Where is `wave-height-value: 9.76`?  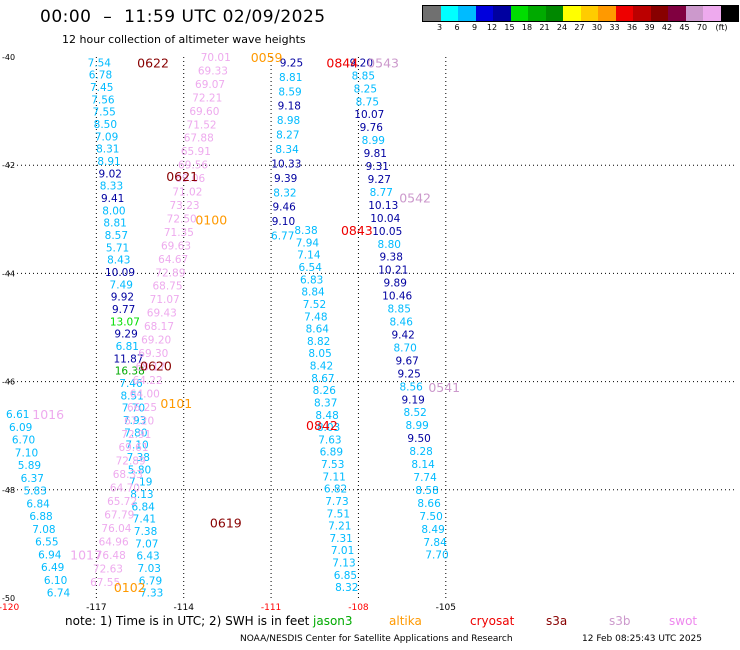 wave-height-value: 9.76 is located at coordinates (372, 128).